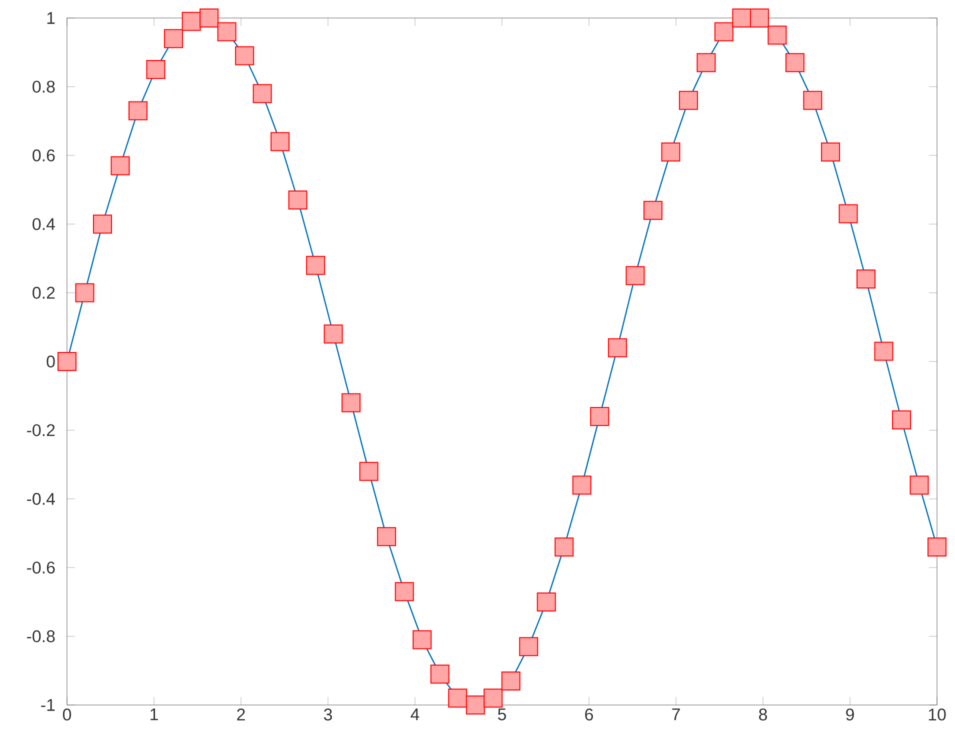 This screenshot has height=746, width=955. Describe the element at coordinates (241, 714) in the screenshot. I see `x-tick-label: 2` at that location.